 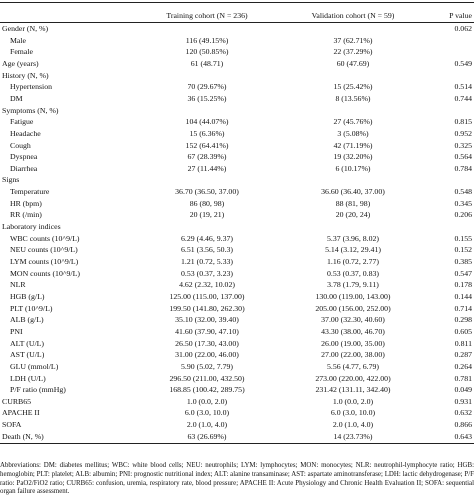 I want to click on table-row: Diarrhea 27 (11.44%) 6 (10.17%) 0.784, so click(x=237, y=169).